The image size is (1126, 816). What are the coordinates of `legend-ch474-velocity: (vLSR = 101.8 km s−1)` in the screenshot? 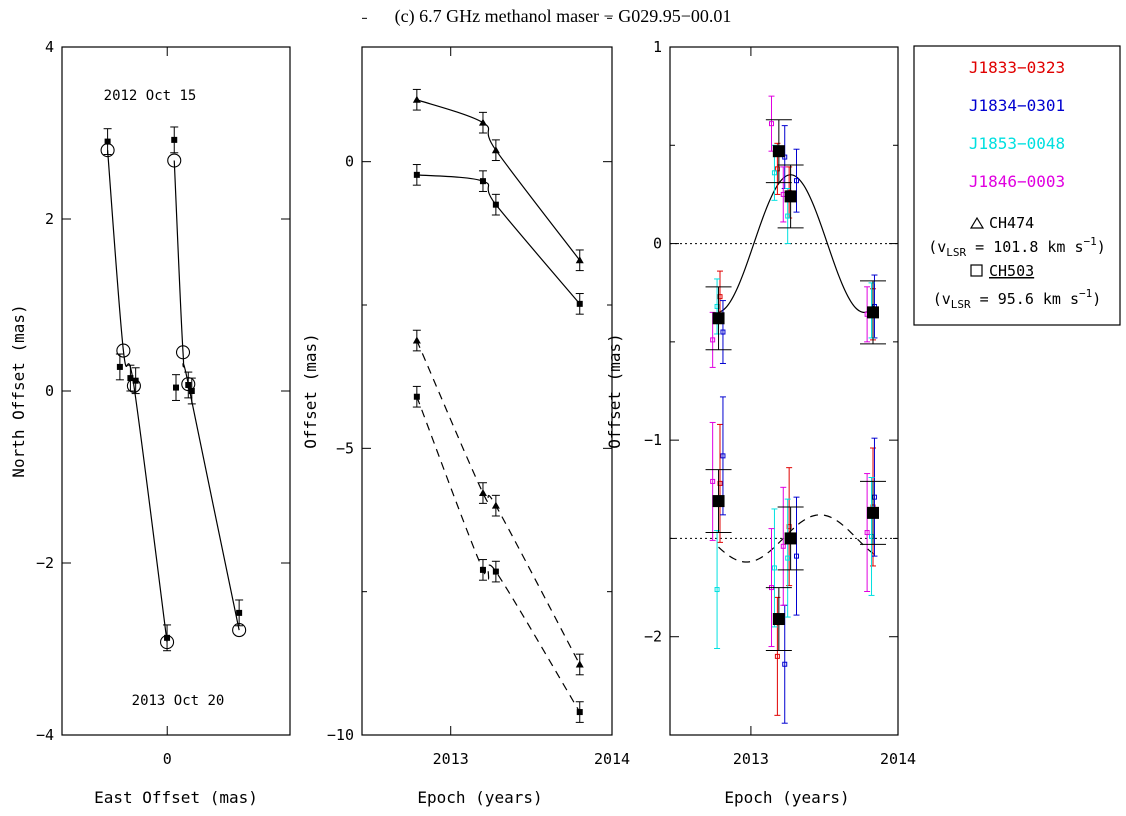 It's located at (1017, 247).